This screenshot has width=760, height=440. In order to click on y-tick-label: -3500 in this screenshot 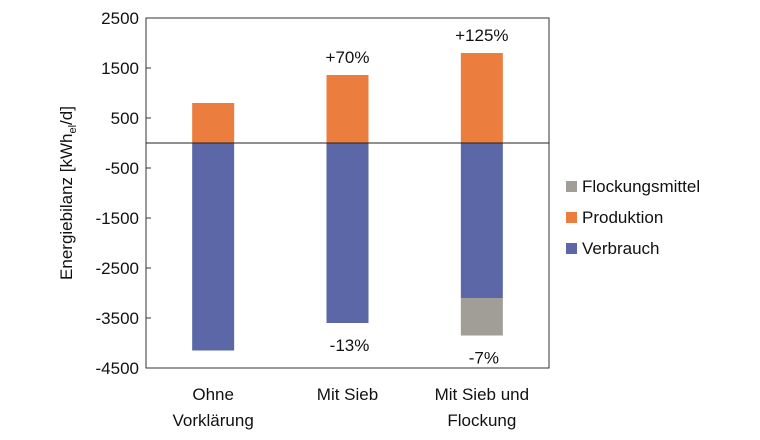, I will do `click(117, 318)`.